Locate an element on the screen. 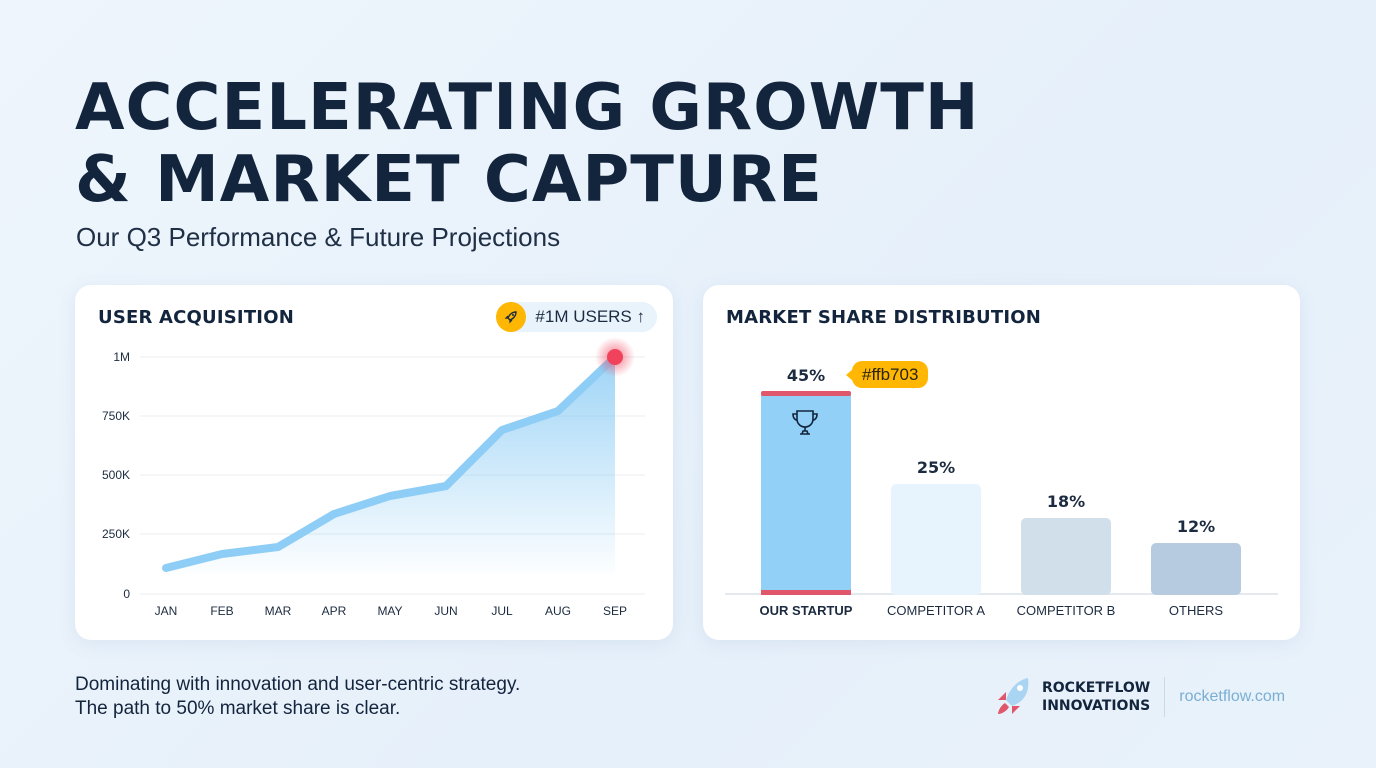 The width and height of the screenshot is (1376, 768). brand-line-1: ROCKETFLOW is located at coordinates (1096, 688).